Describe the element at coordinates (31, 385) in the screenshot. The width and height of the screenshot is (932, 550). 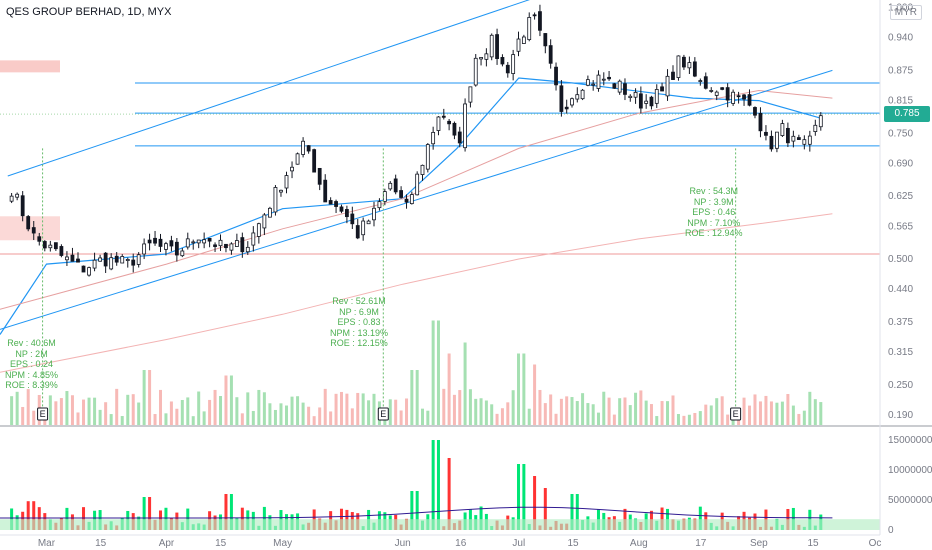
I see `earnings-annotation-line: ROE : 8.39%` at that location.